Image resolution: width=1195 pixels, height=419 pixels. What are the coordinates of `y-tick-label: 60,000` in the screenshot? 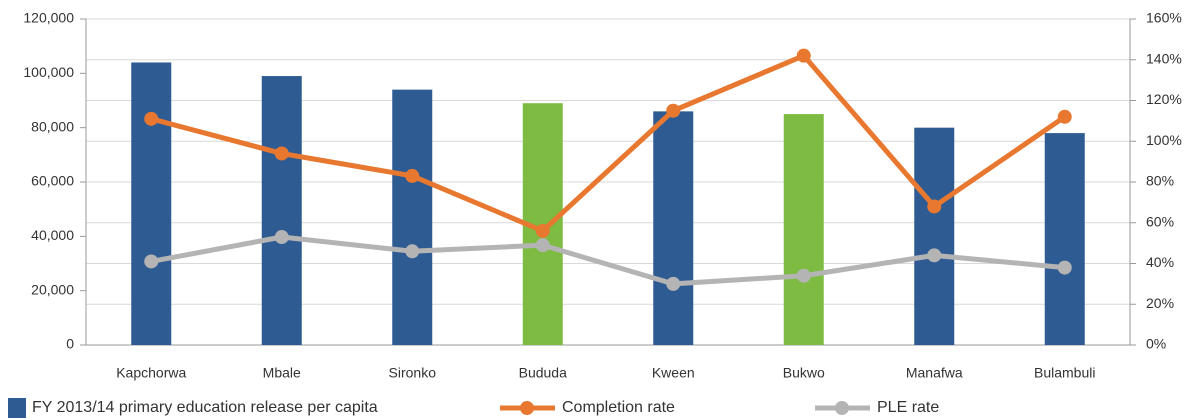 It's located at (52, 181).